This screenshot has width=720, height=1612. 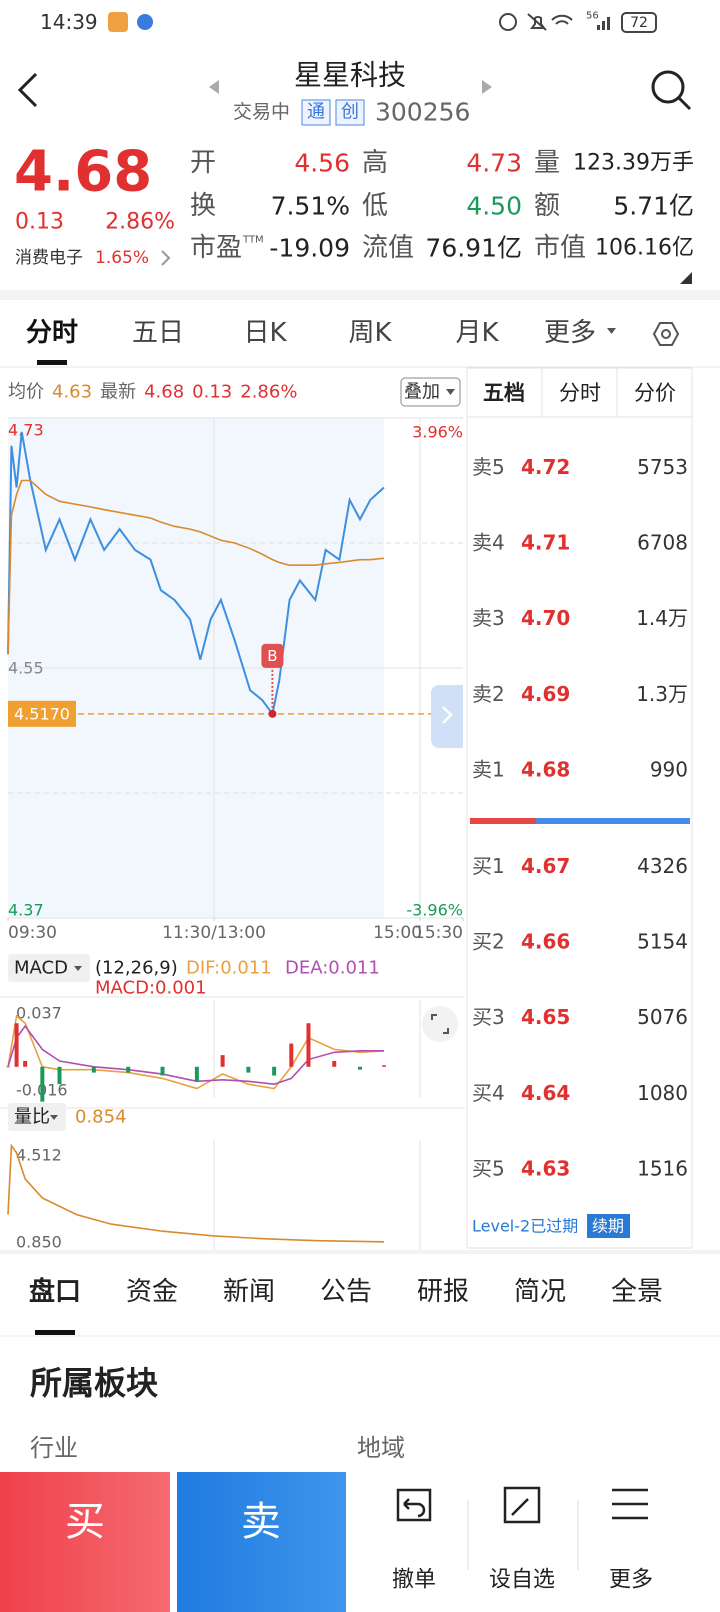 I want to click on book-level: 买1, so click(x=488, y=866).